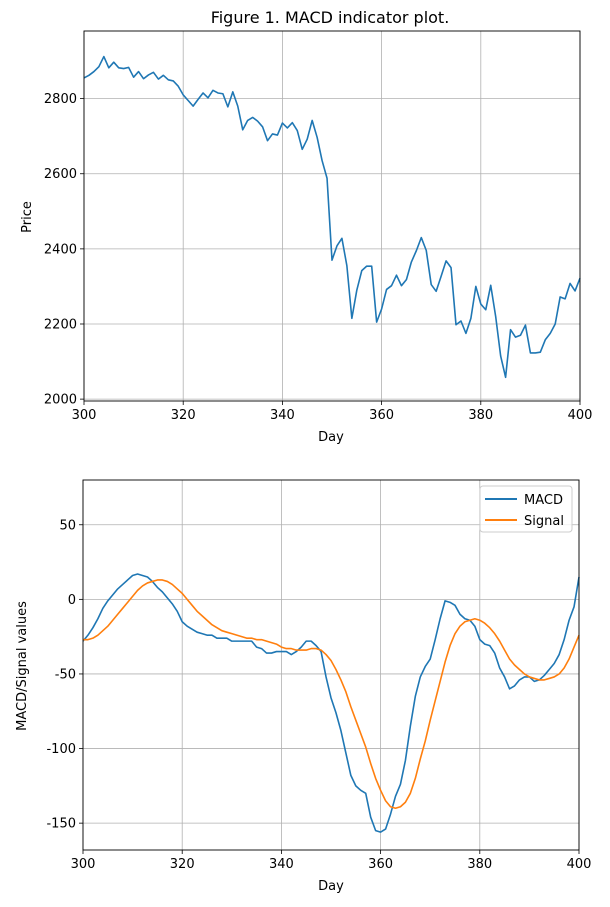  I want to click on macd-chart-ylabel: MACD/Signal values, so click(22, 666).